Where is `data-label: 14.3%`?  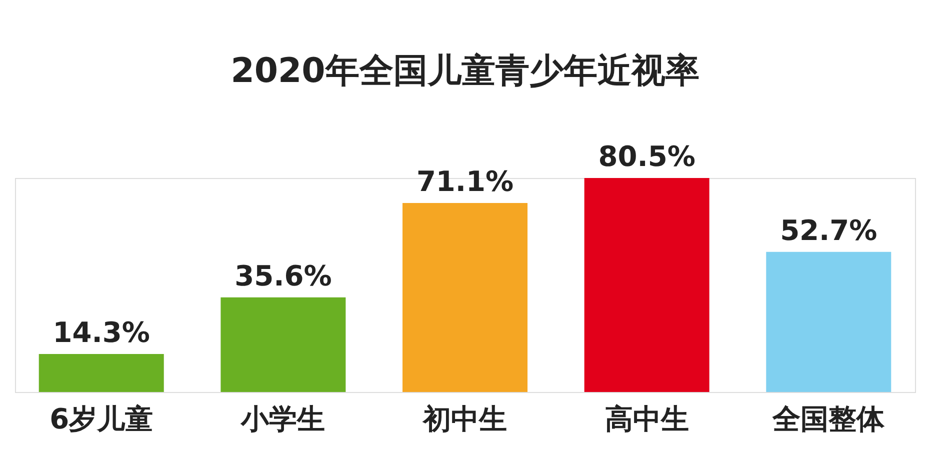
data-label: 14.3% is located at coordinates (101, 332).